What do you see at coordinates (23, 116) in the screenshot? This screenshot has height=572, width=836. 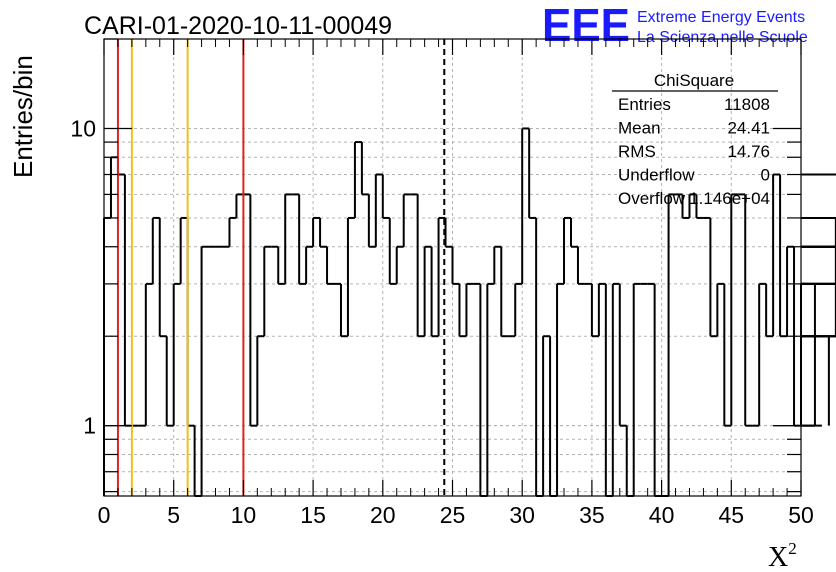 I see `y-axis-label: Entries/bin` at bounding box center [23, 116].